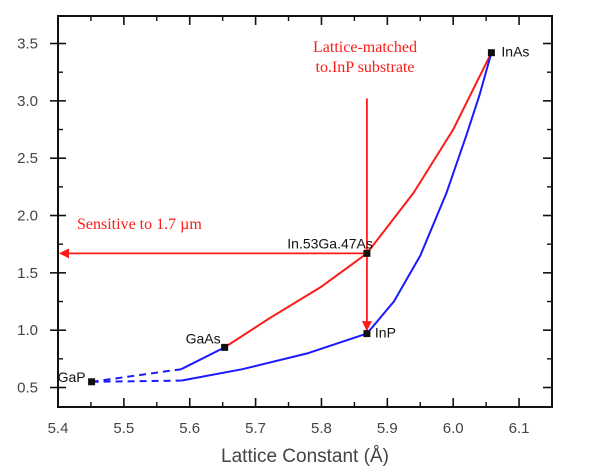 The height and width of the screenshot is (470, 600). Describe the element at coordinates (139, 224) in the screenshot. I see `sensitive-label: Sensitive to 1.7 µm` at that location.